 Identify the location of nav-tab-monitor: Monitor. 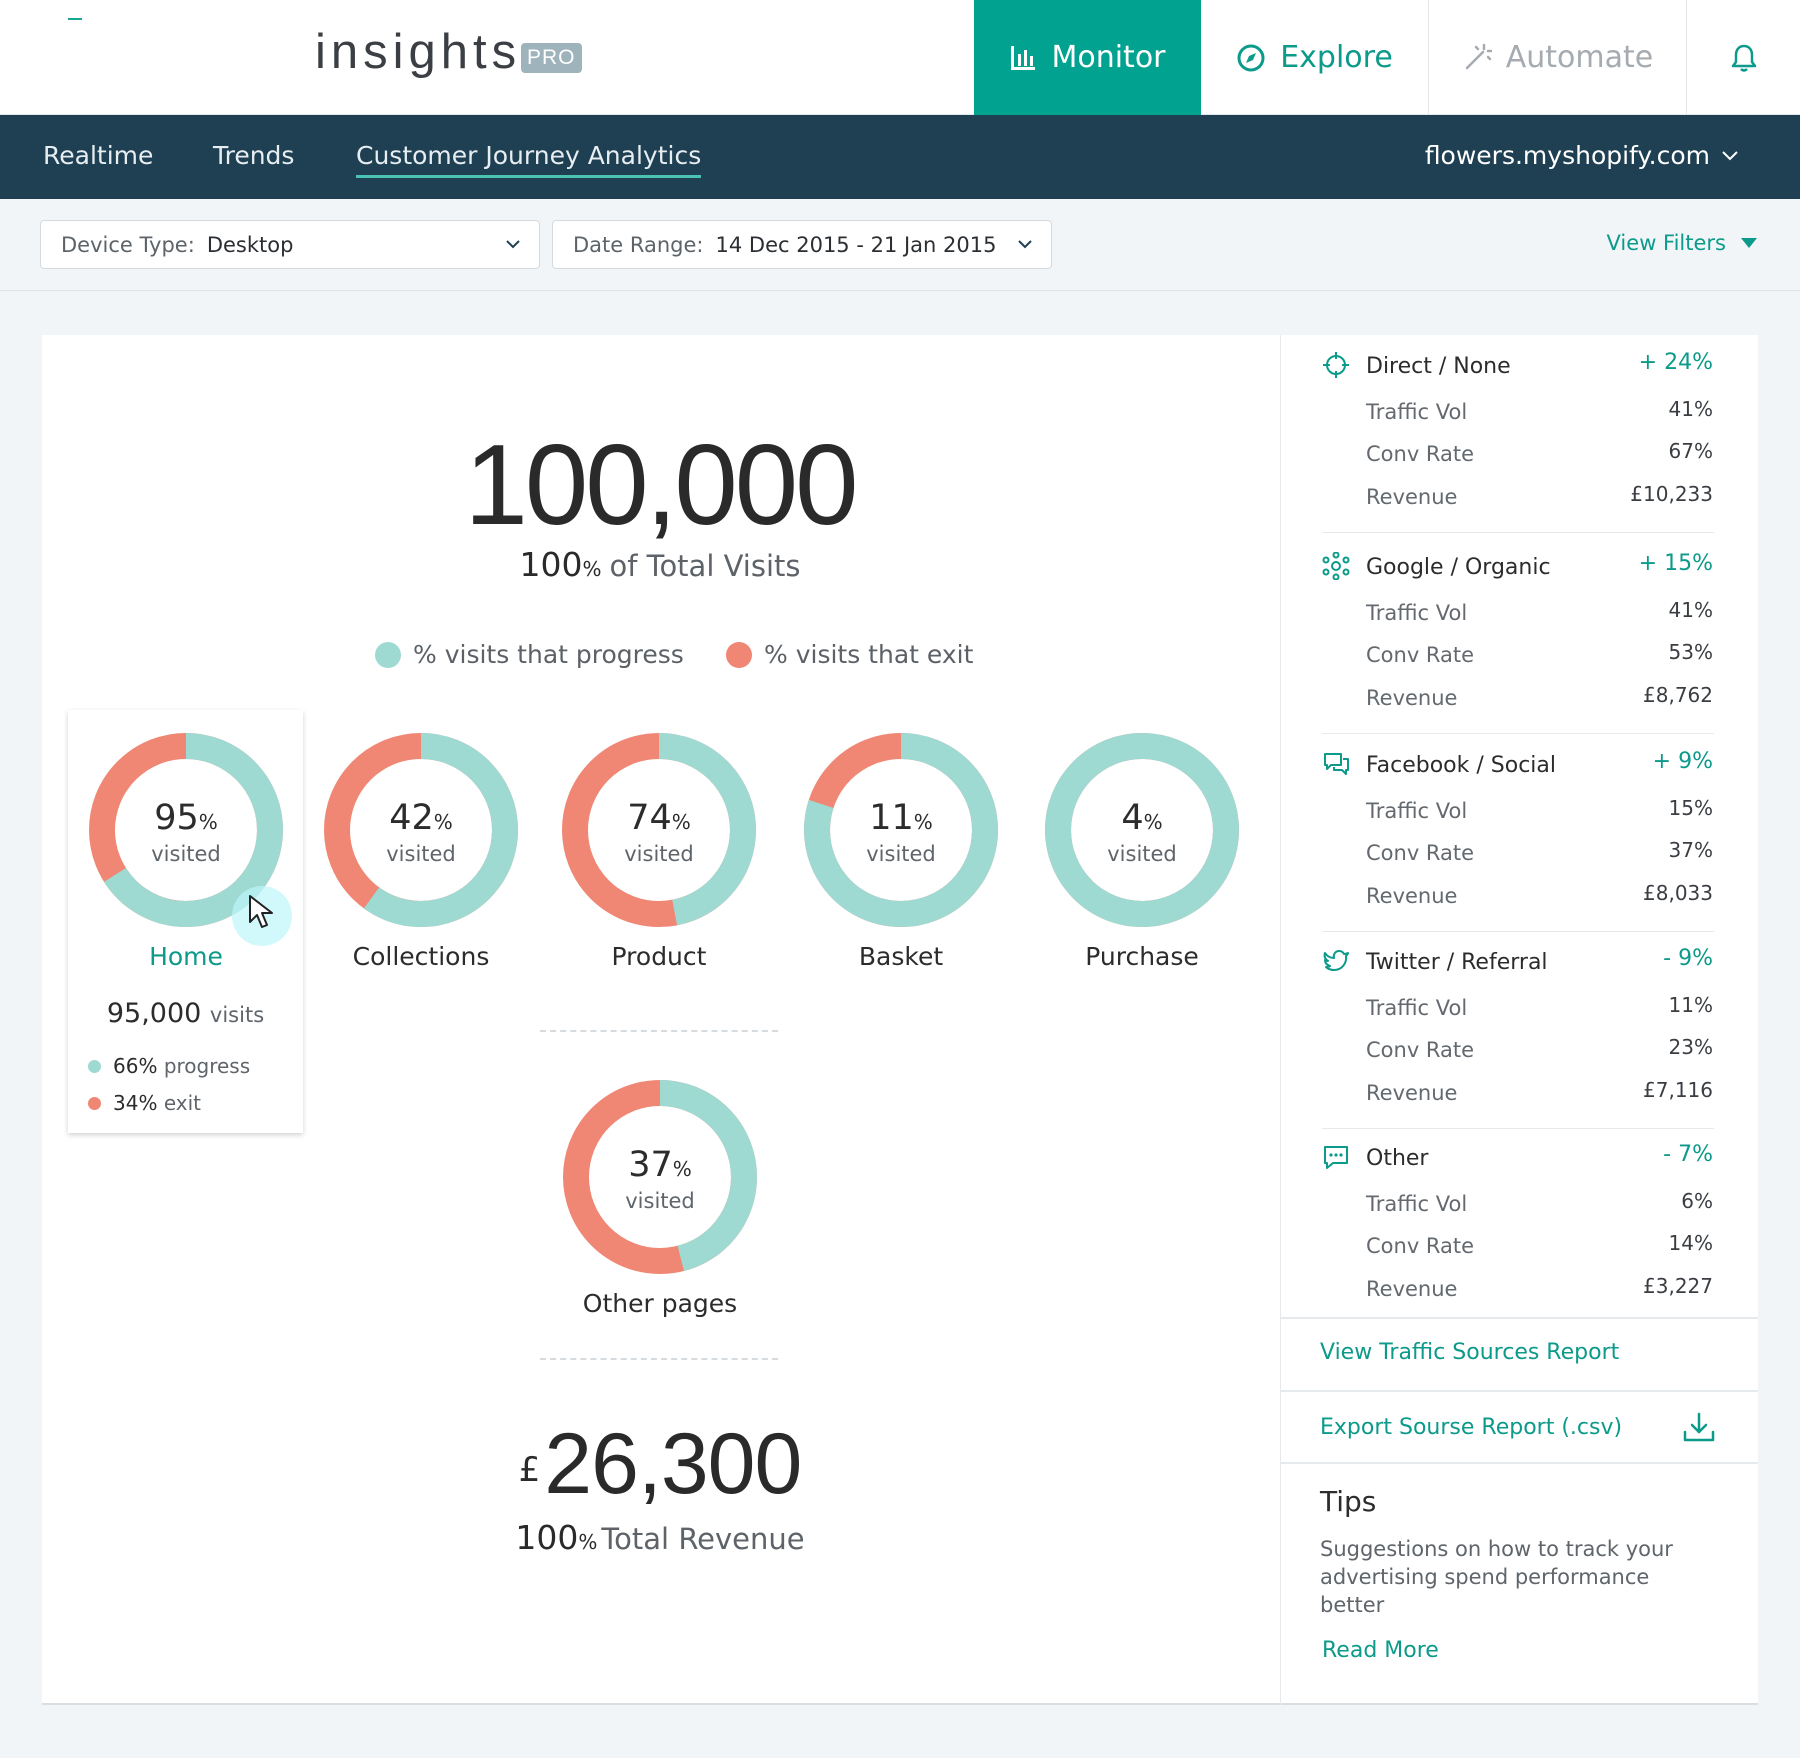
(1087, 57).